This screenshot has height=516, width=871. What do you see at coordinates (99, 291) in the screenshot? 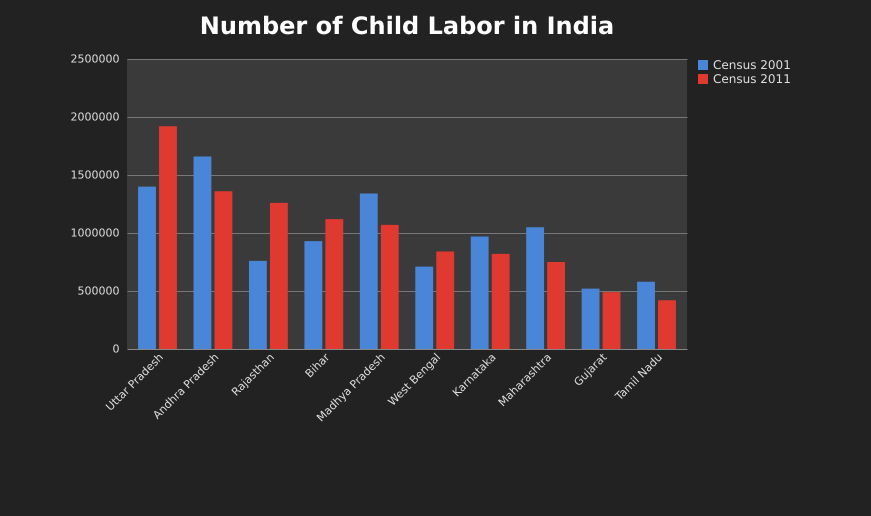
I see `y-tick-label: 500000` at bounding box center [99, 291].